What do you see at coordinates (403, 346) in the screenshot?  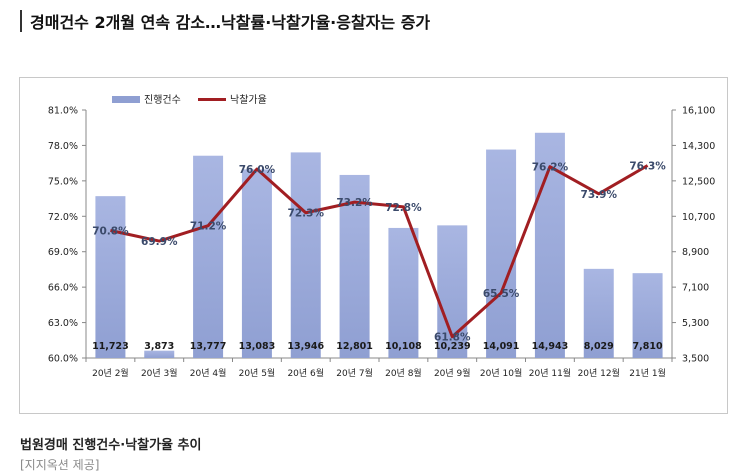 I see `bar-data-label: 10,108` at bounding box center [403, 346].